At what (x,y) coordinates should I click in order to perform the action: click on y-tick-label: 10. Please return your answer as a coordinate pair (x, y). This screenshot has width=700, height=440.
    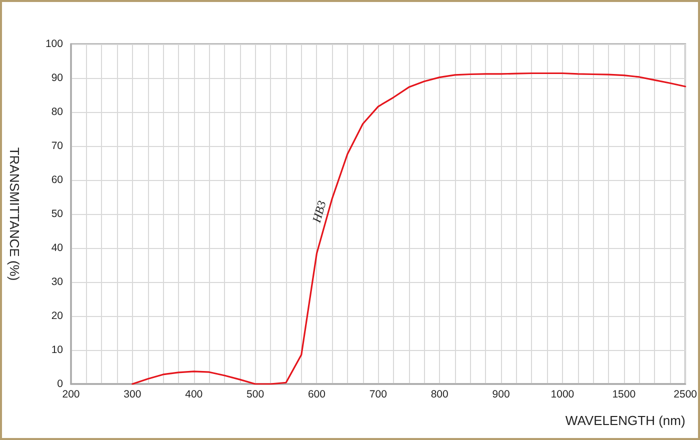
    Looking at the image, I should click on (57, 350).